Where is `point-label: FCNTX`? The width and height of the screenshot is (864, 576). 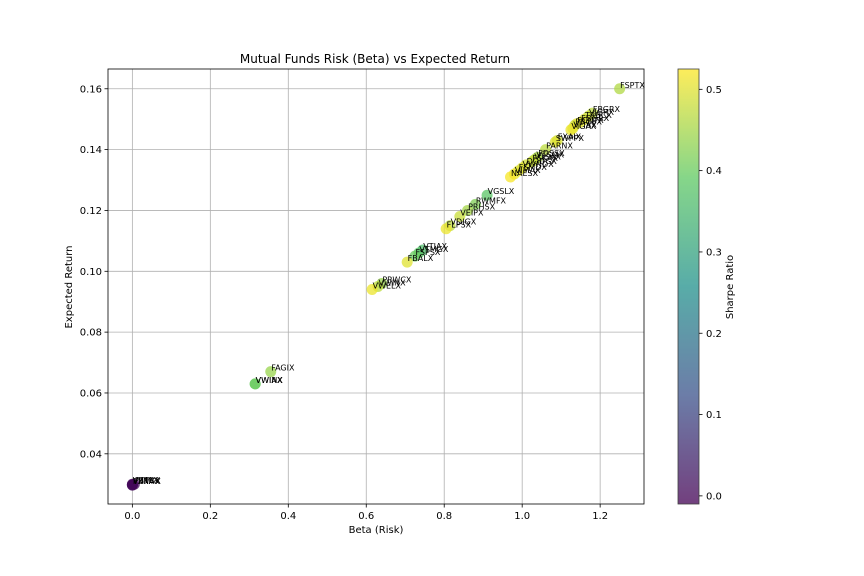
point-label: FCNTX is located at coordinates (590, 120).